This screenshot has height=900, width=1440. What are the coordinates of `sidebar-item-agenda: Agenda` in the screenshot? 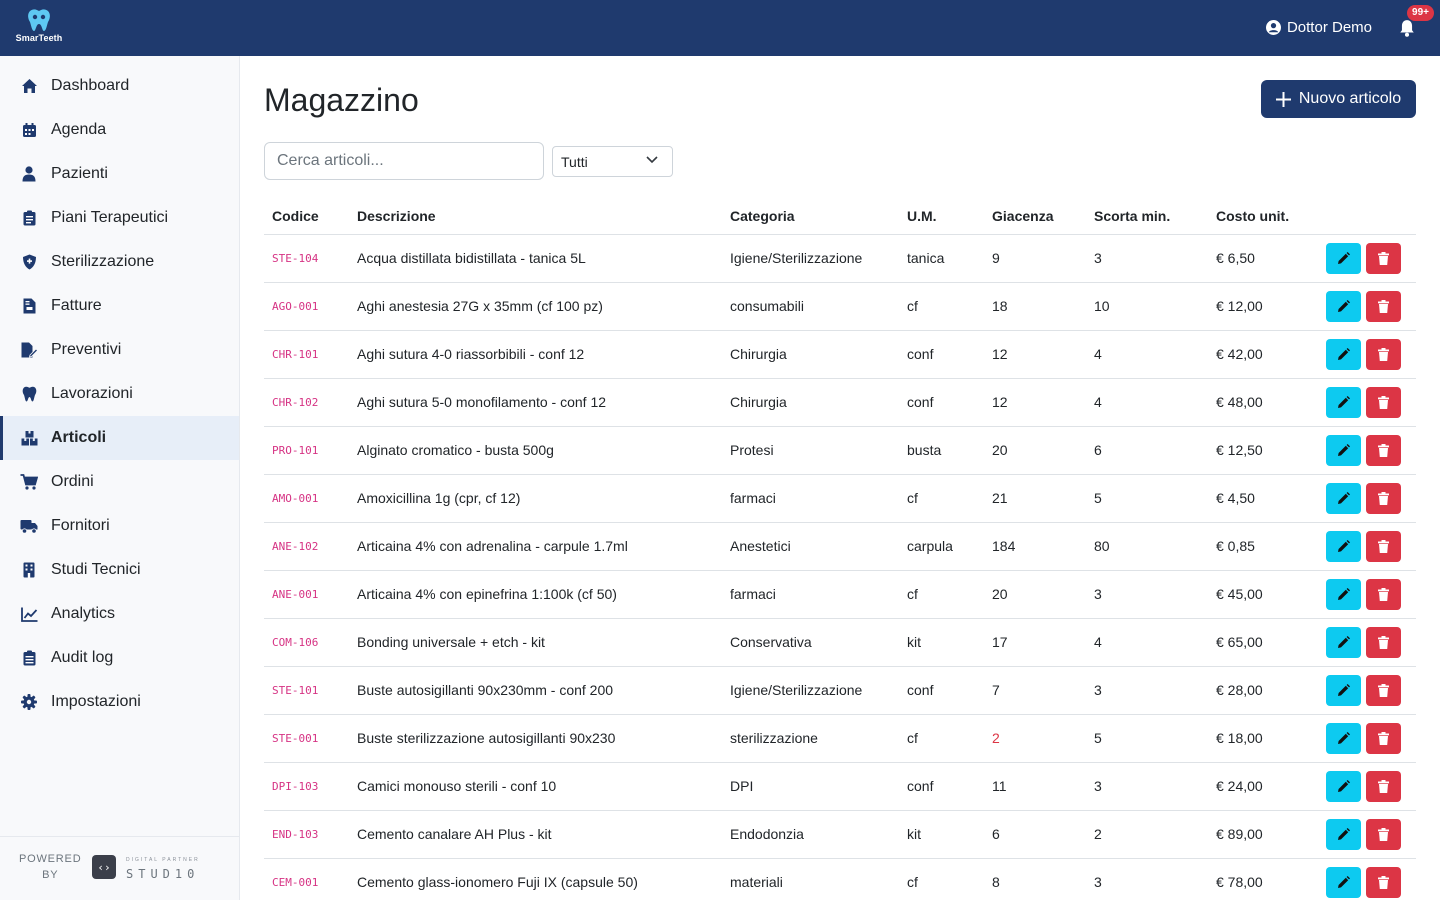 It's located at (119, 130).